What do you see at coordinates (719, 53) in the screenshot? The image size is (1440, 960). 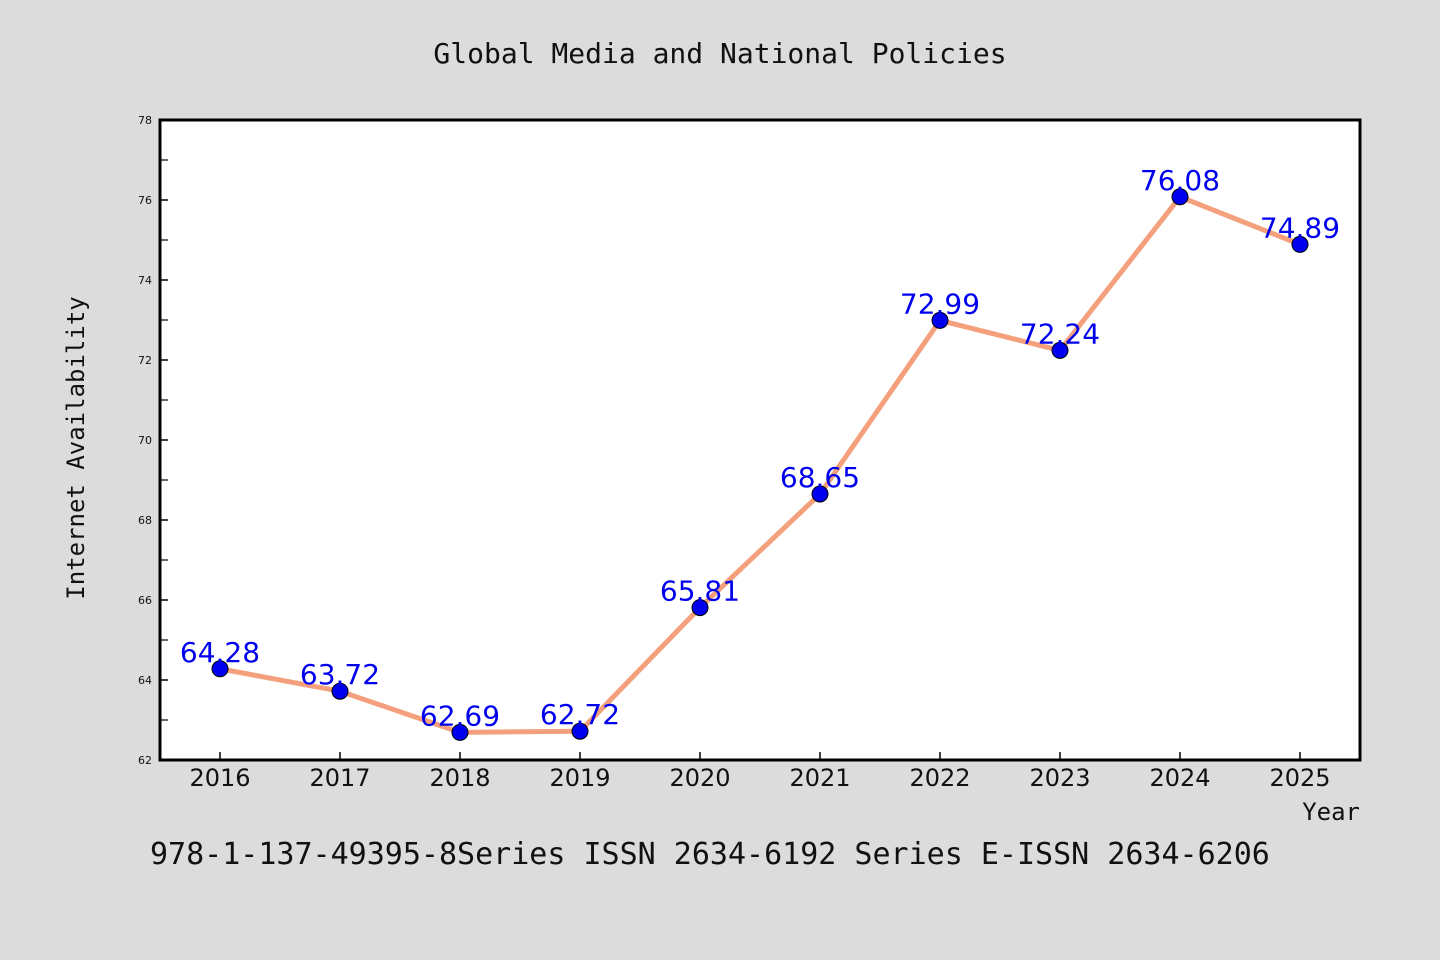 I see `chart-title: Global Media and National Policies` at bounding box center [719, 53].